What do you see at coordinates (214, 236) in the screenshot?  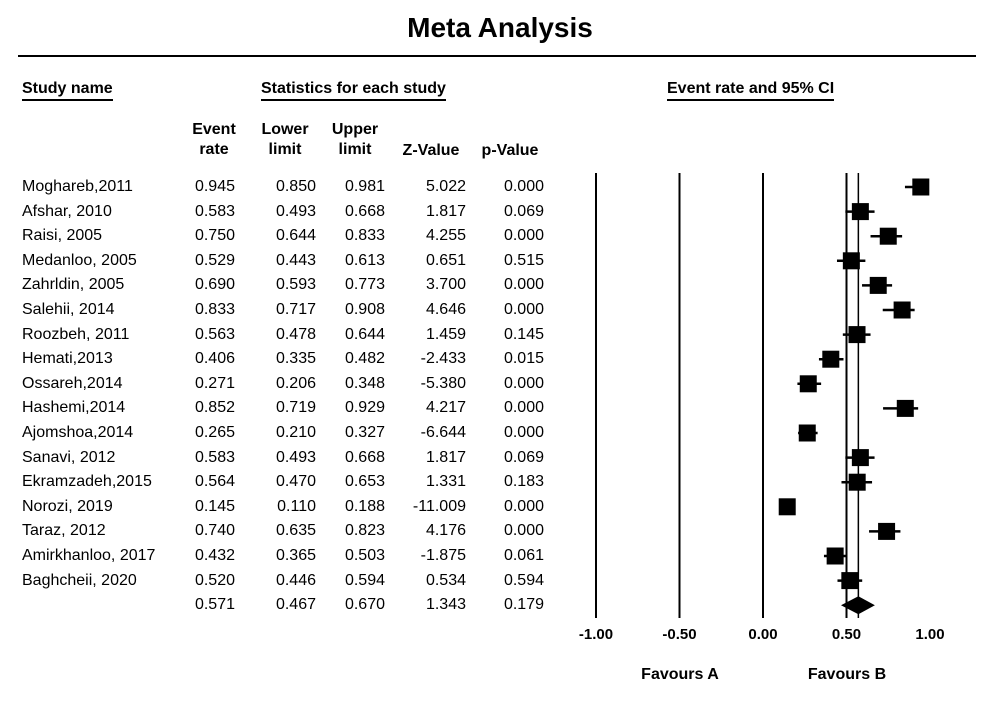 I see `cell-rate: 0.750` at bounding box center [214, 236].